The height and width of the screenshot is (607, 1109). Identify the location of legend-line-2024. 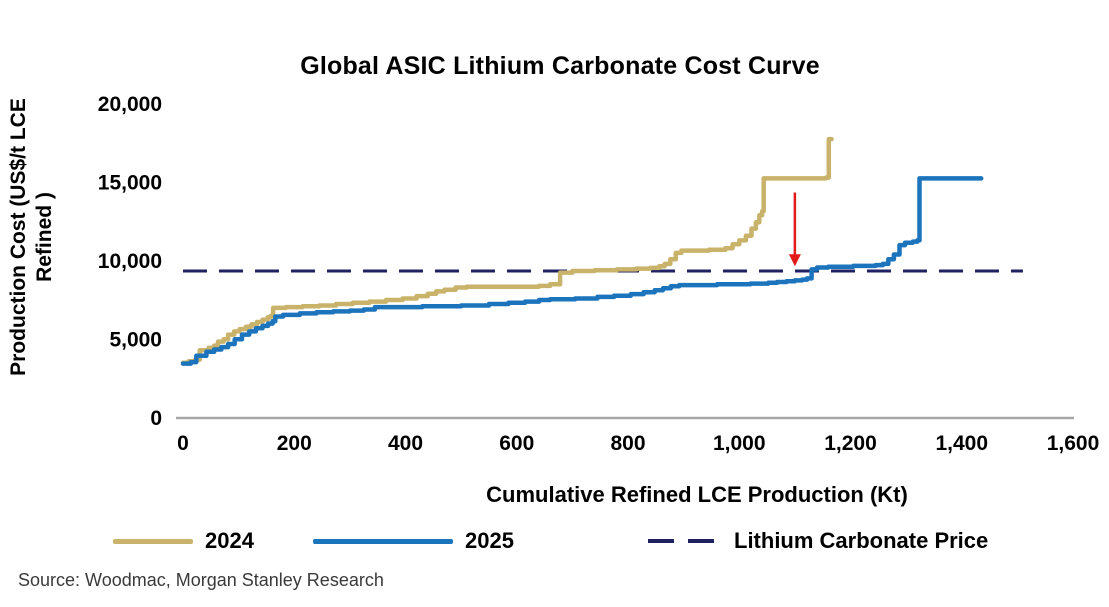
(153, 541).